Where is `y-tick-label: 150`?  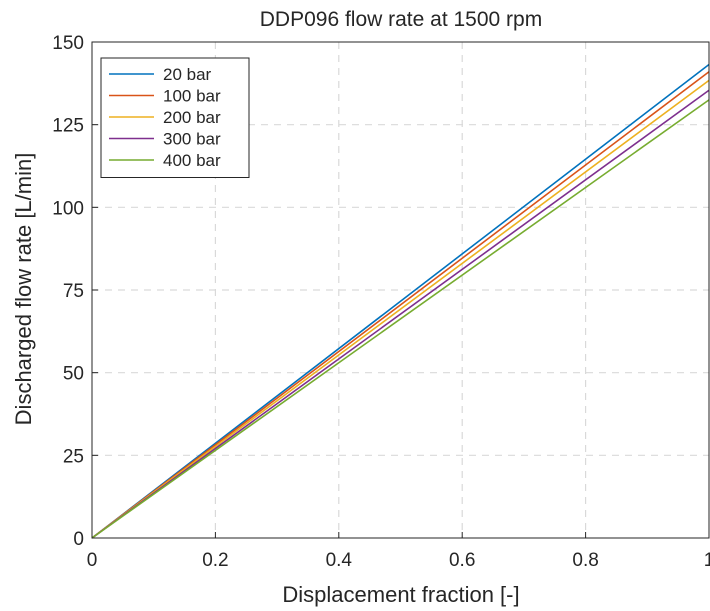 y-tick-label: 150 is located at coordinates (68, 43).